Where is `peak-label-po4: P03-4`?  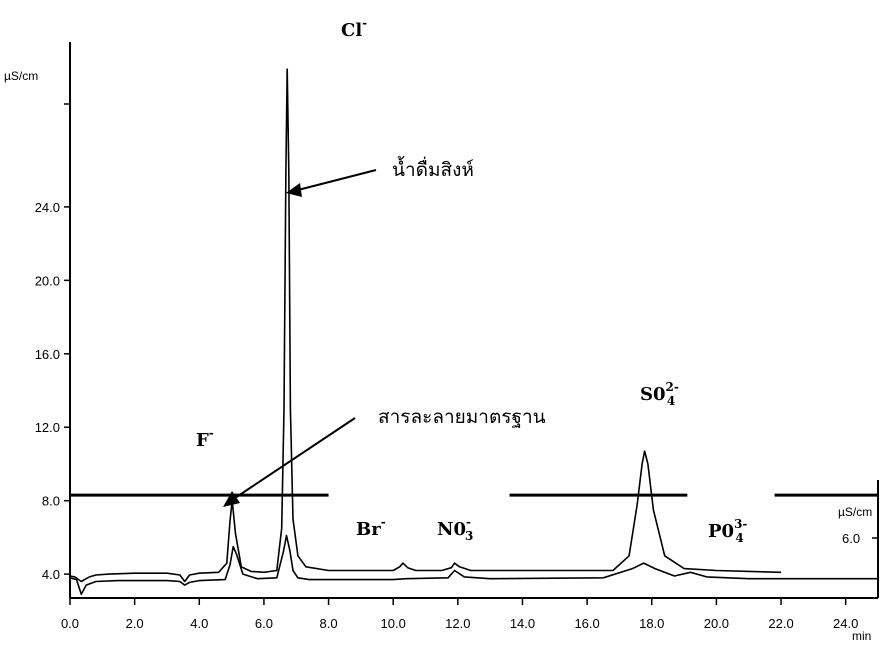
peak-label-po4: P03-4 is located at coordinates (727, 531).